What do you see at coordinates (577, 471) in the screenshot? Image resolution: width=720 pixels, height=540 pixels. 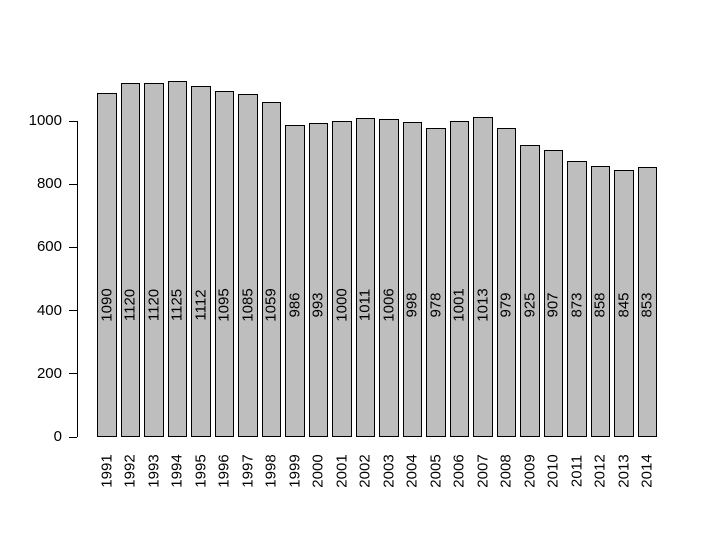 I see `x-tick-label-2011: 2011` at bounding box center [577, 471].